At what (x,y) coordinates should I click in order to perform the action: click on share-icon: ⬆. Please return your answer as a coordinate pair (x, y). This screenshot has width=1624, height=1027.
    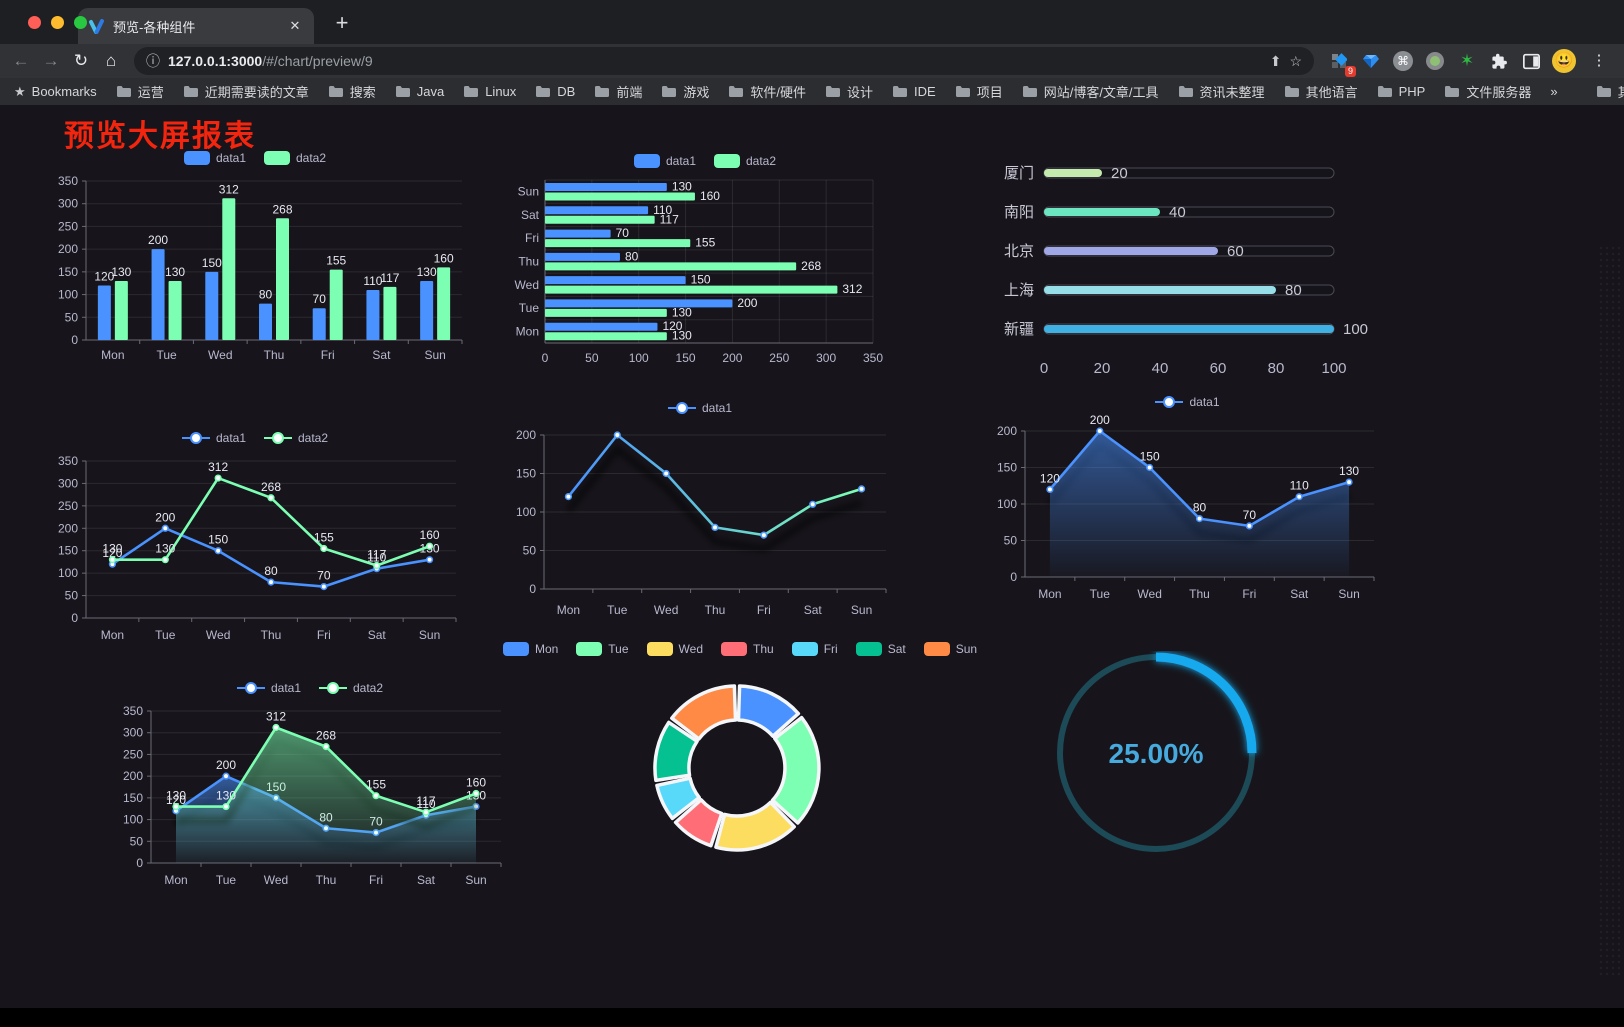
    Looking at the image, I should click on (1275, 60).